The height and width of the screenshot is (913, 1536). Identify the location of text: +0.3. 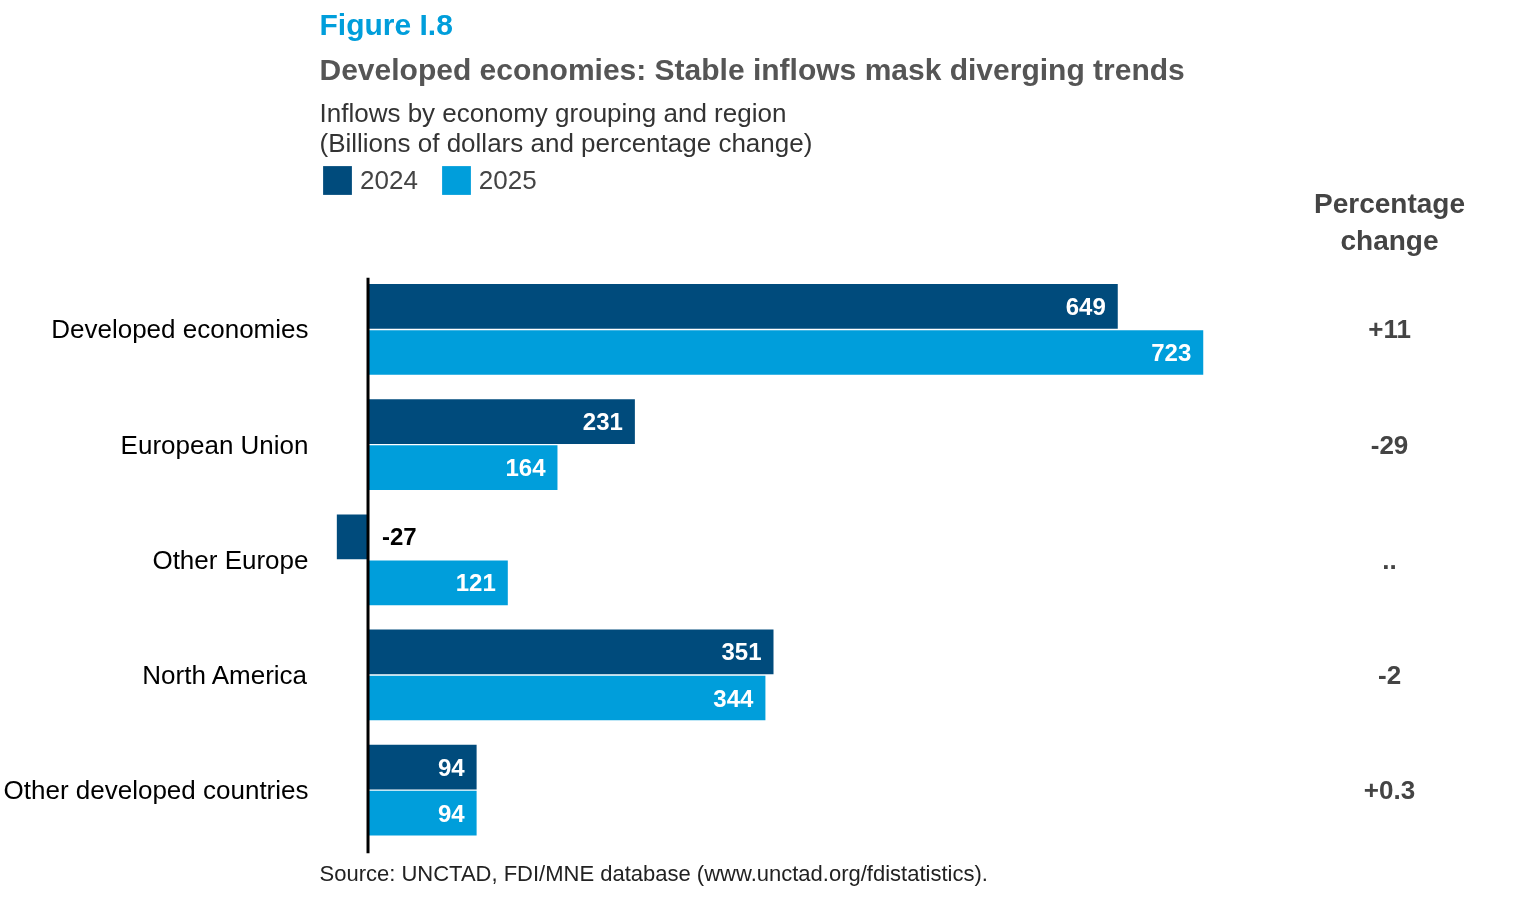
(1389, 790).